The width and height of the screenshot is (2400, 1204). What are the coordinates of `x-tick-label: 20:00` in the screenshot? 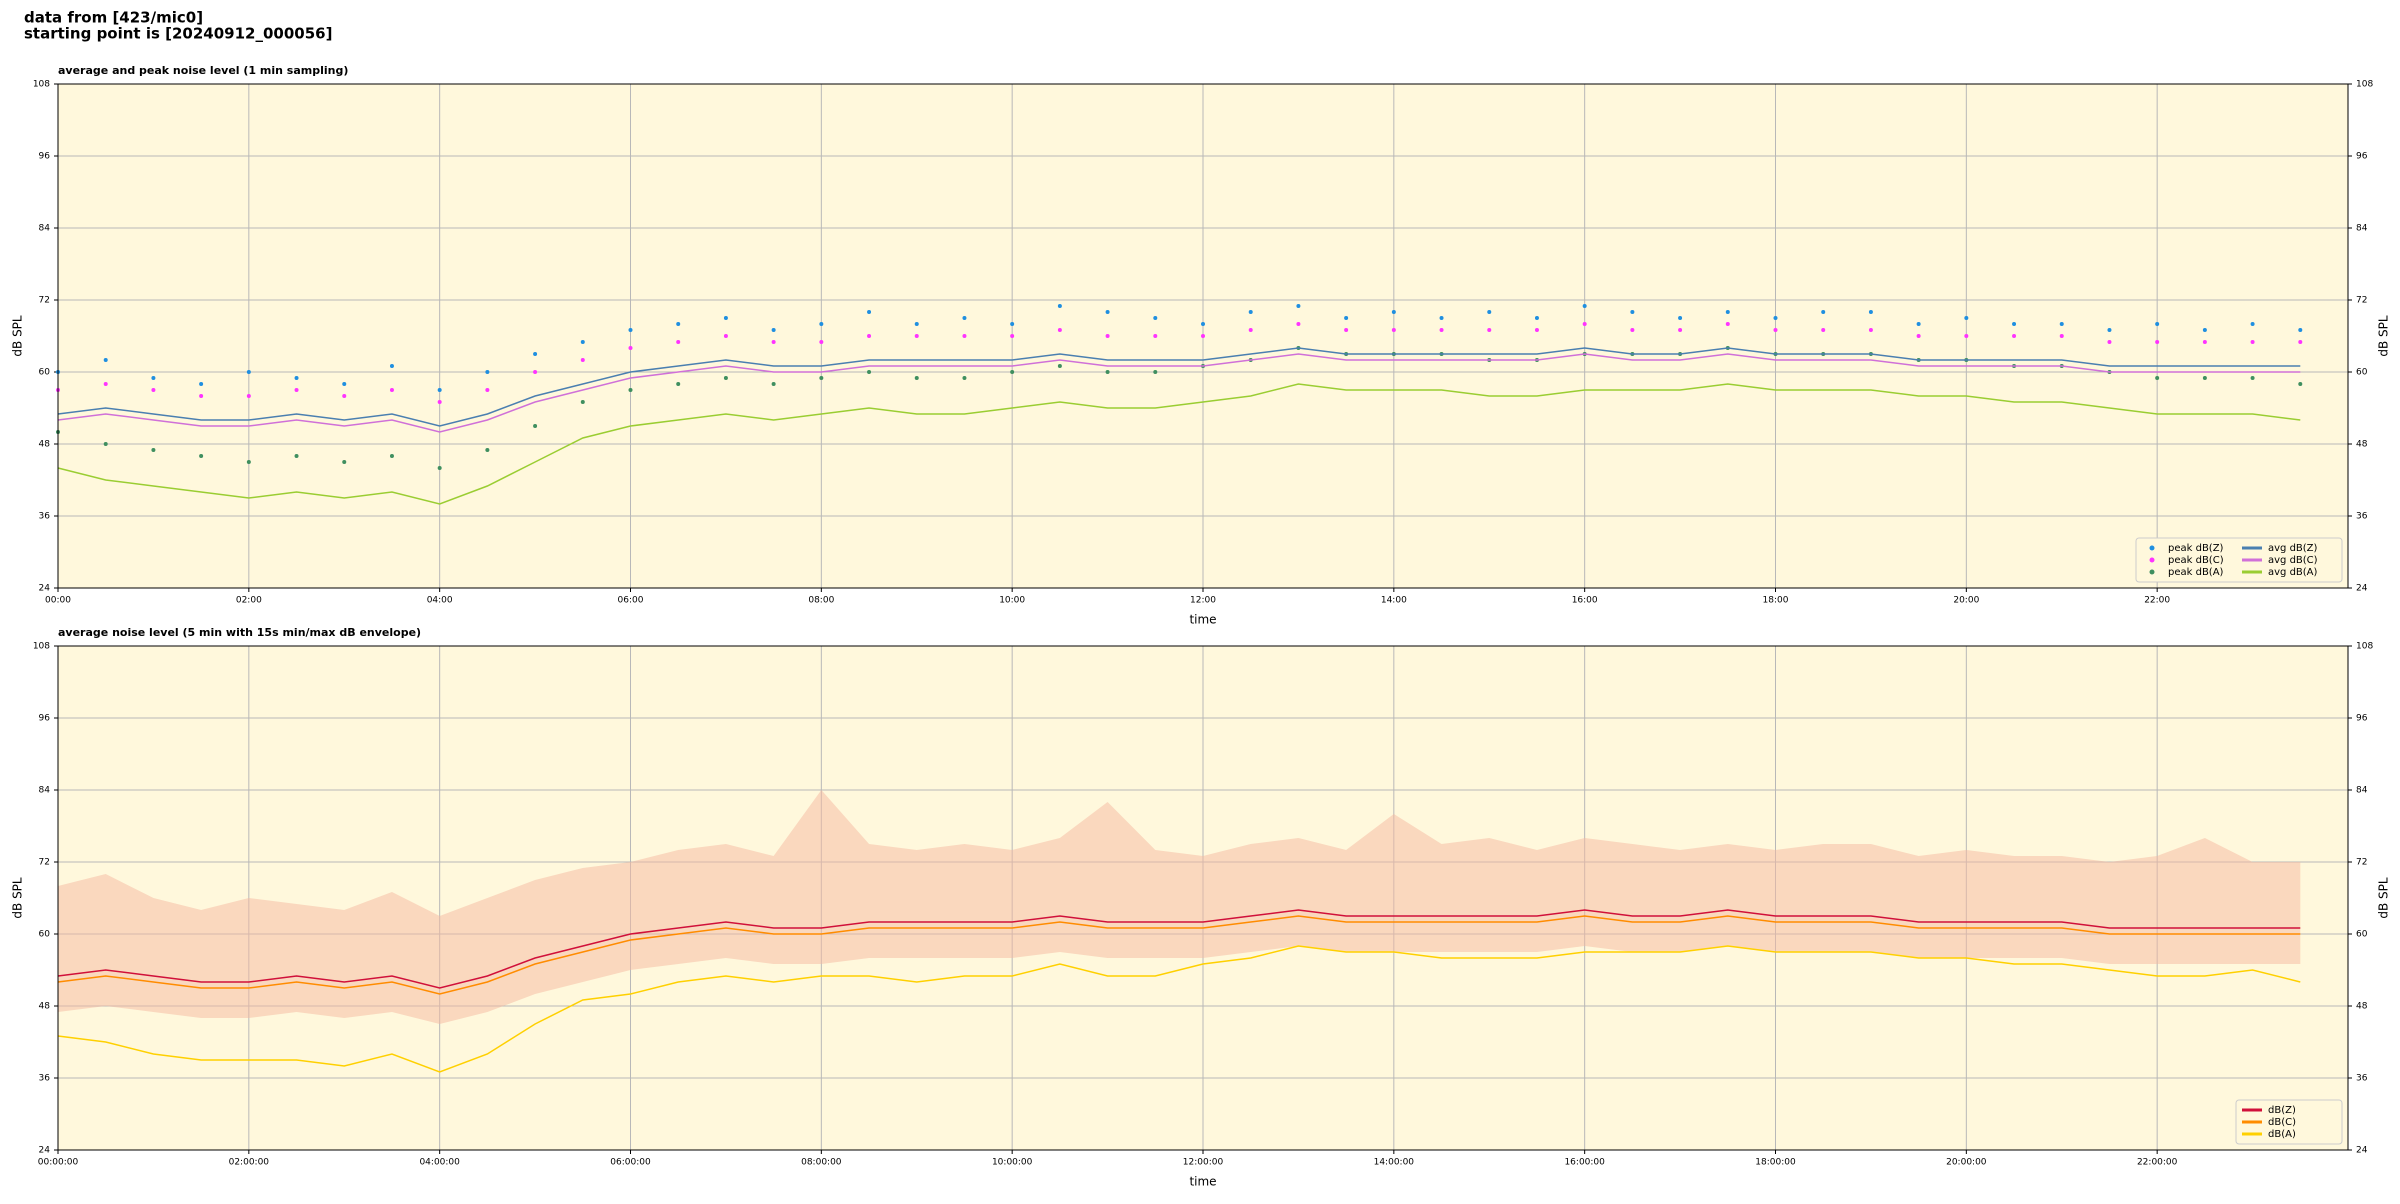 It's located at (1966, 601).